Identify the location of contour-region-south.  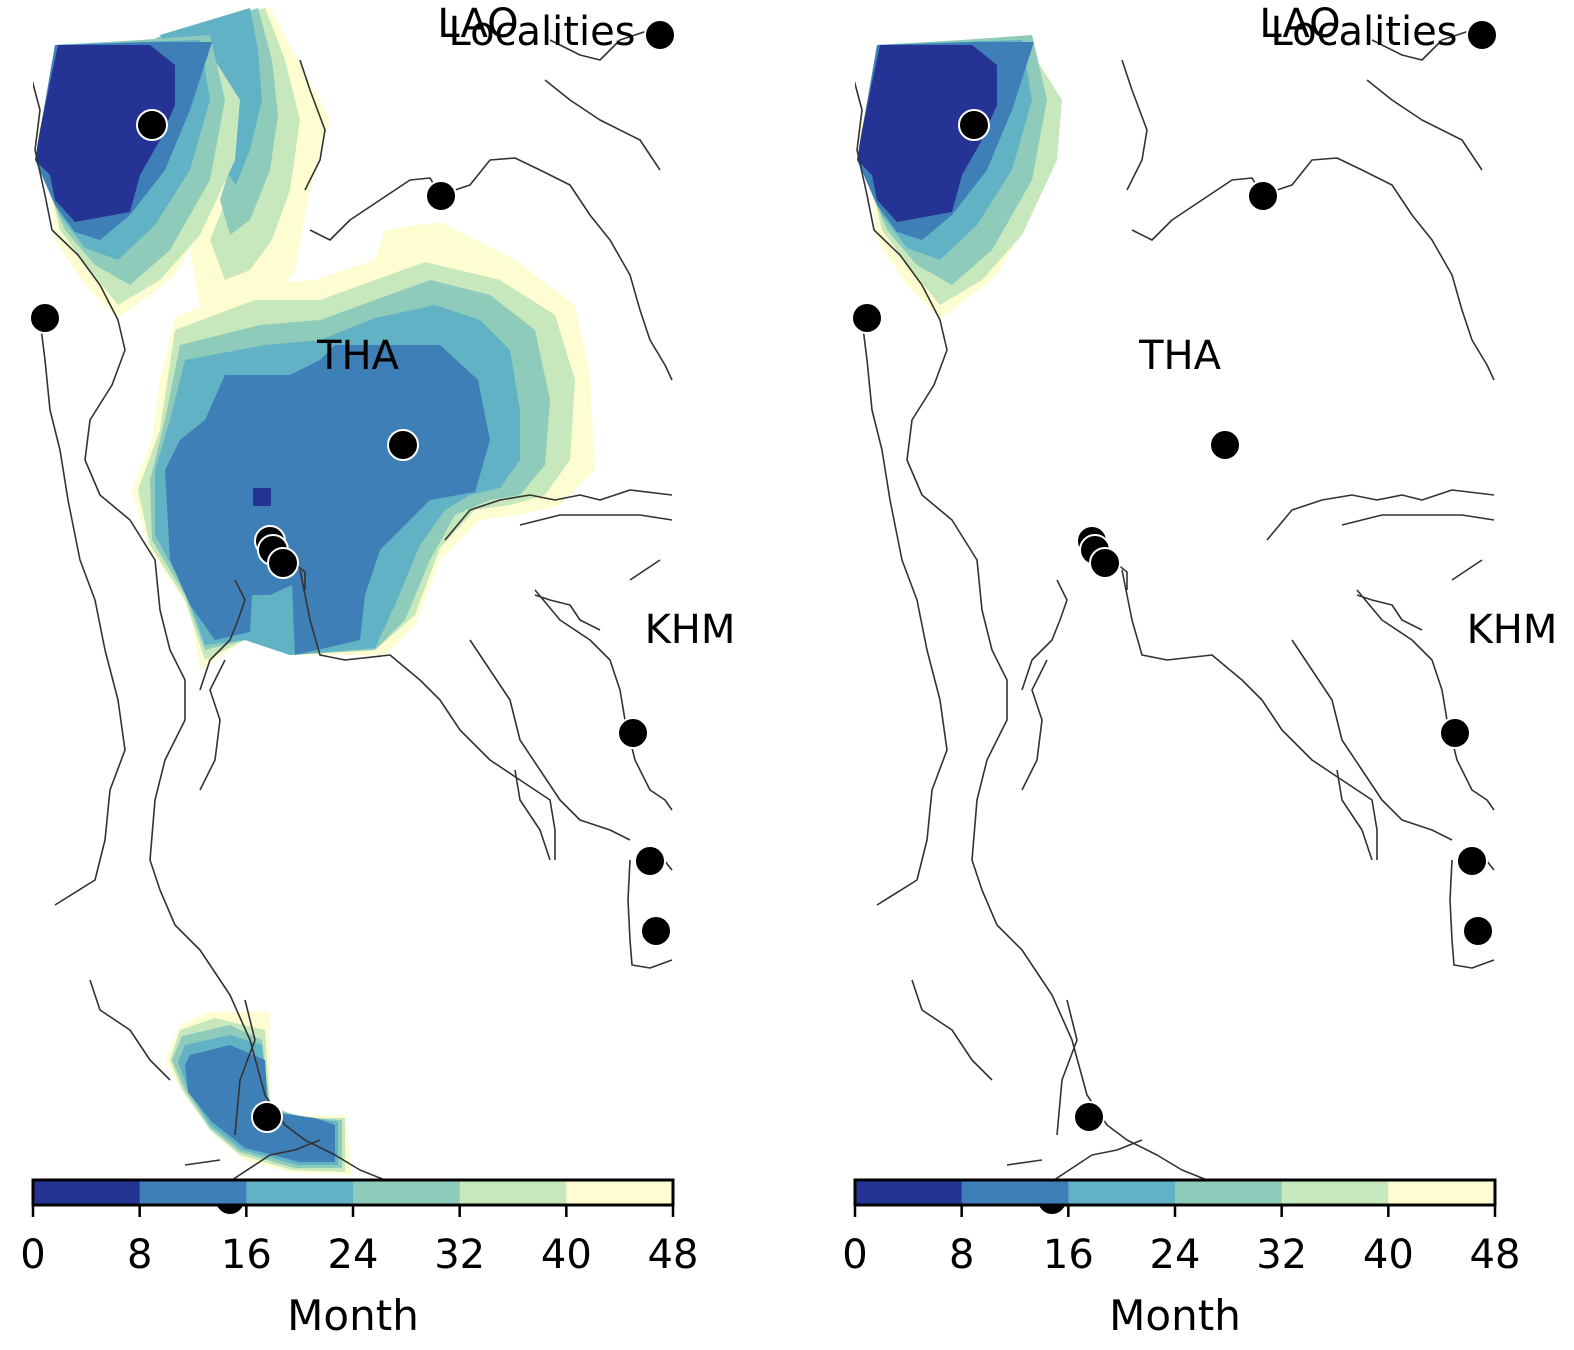
(258, 1093).